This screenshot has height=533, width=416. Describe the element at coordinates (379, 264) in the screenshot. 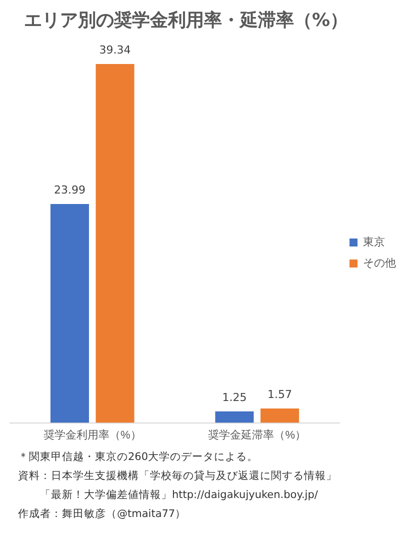

I see `legend-label: その他` at that location.